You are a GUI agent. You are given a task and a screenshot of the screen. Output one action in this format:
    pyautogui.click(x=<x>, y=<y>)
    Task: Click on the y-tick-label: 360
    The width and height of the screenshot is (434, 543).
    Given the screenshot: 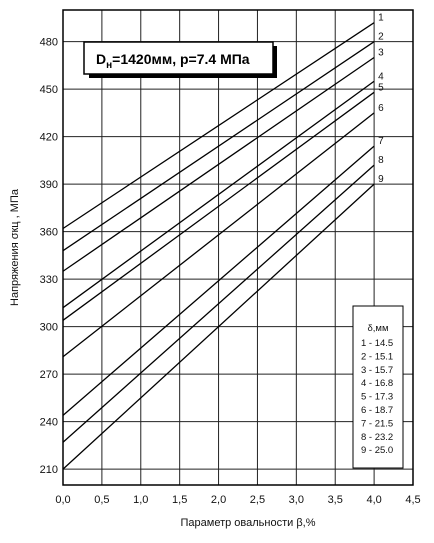 What is the action you would take?
    pyautogui.click(x=49, y=233)
    